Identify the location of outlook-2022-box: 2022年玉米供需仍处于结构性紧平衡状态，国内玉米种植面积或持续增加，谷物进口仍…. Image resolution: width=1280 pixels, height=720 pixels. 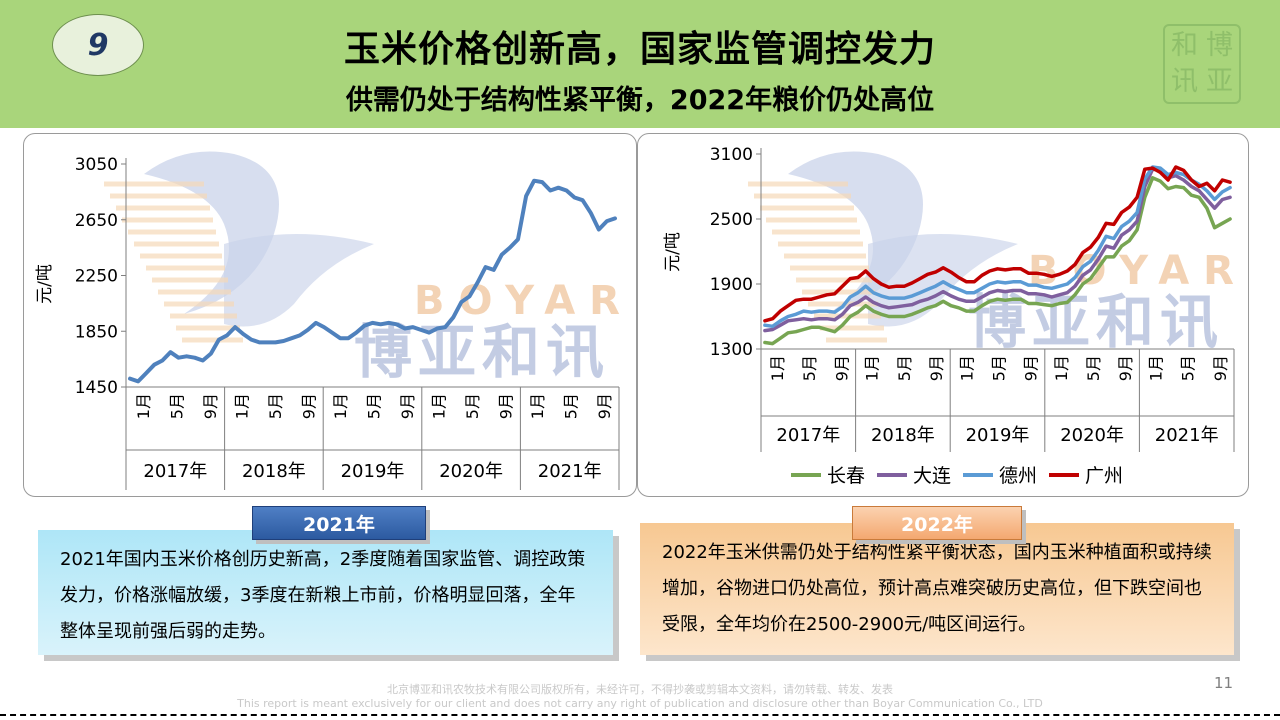
(937, 589).